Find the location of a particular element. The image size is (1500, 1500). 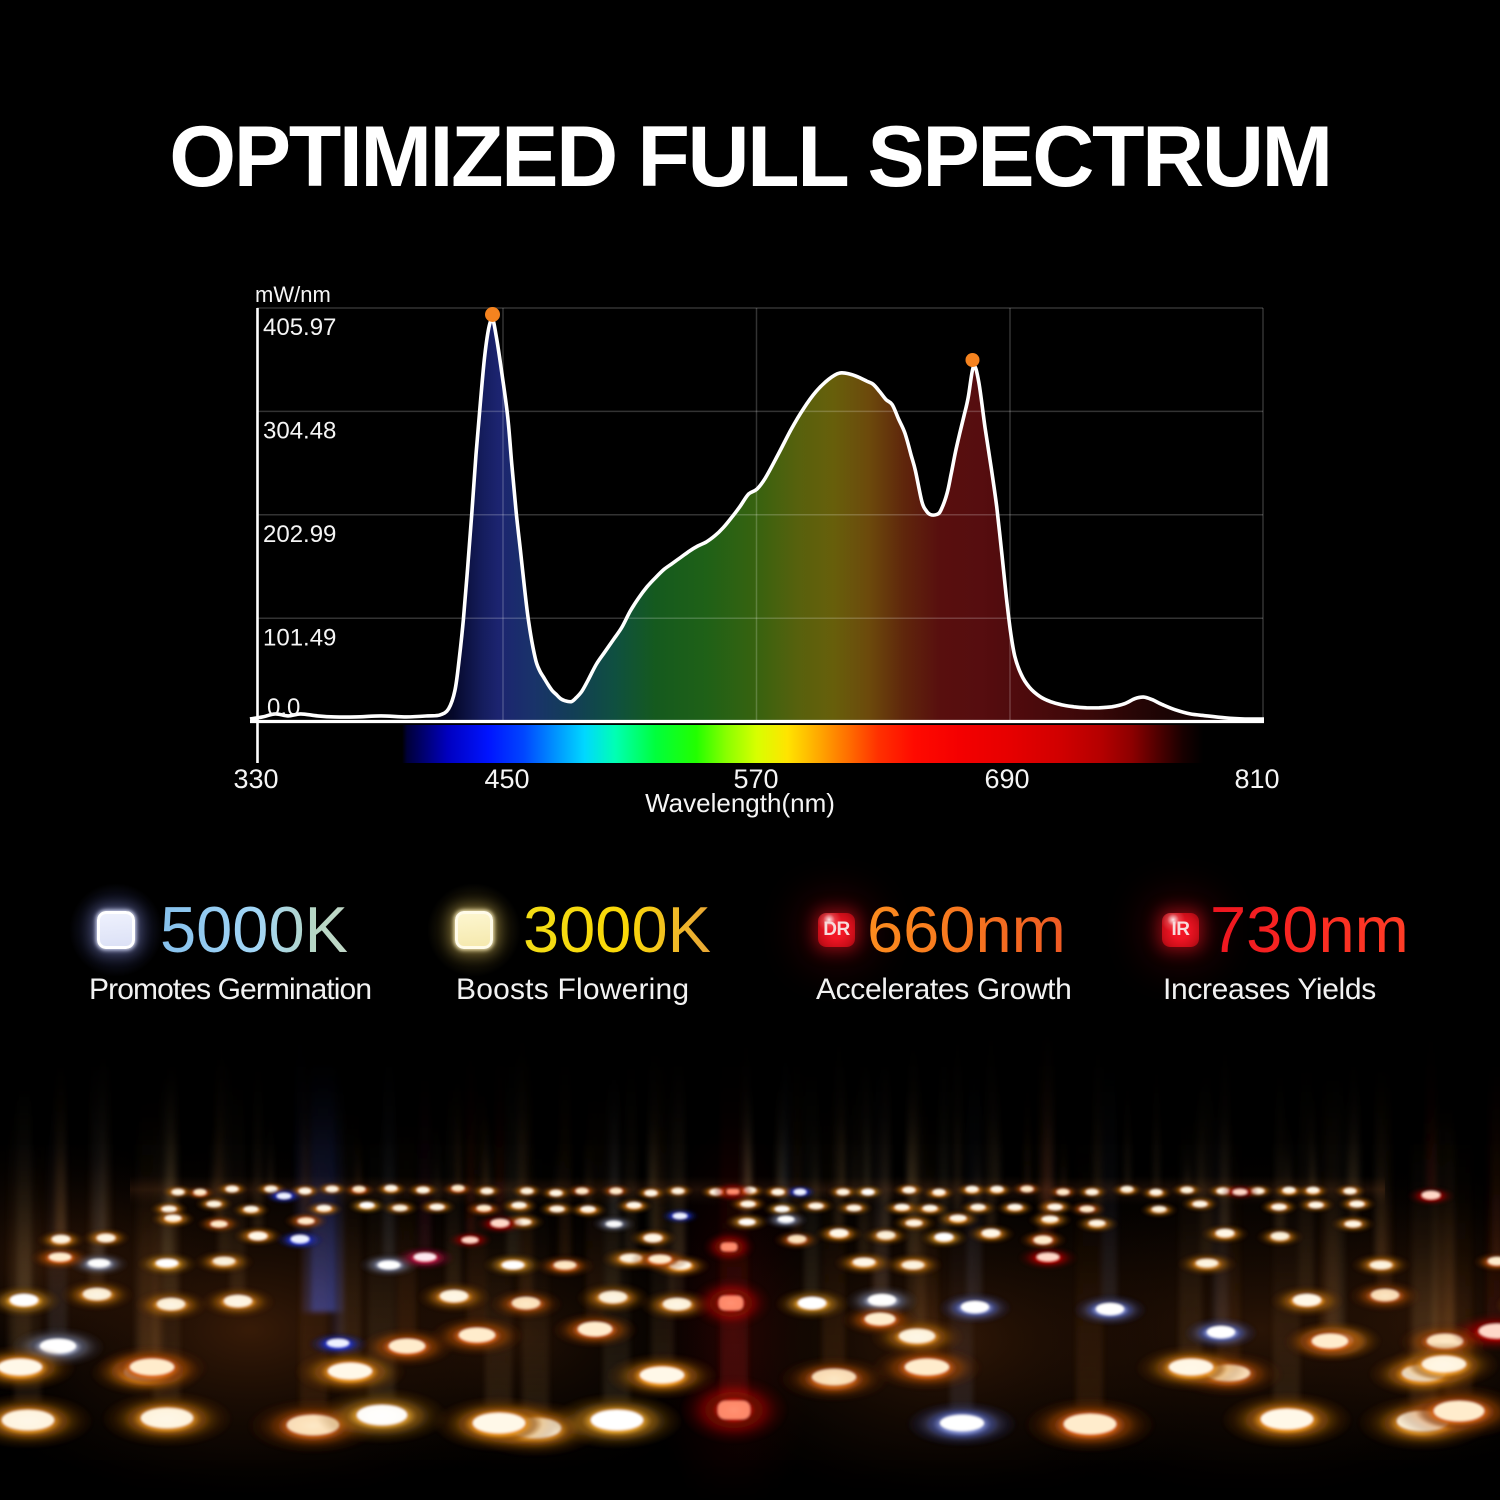

svg-text: 304.48 is located at coordinates (299, 431).